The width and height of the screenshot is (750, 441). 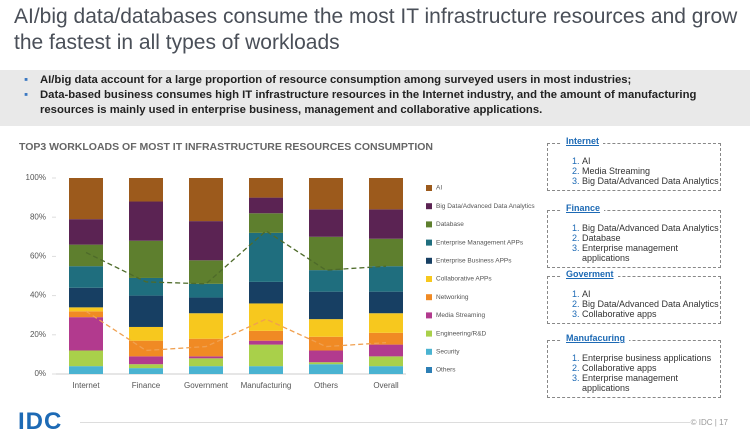 I want to click on x-tick-label: Government, so click(x=206, y=385).